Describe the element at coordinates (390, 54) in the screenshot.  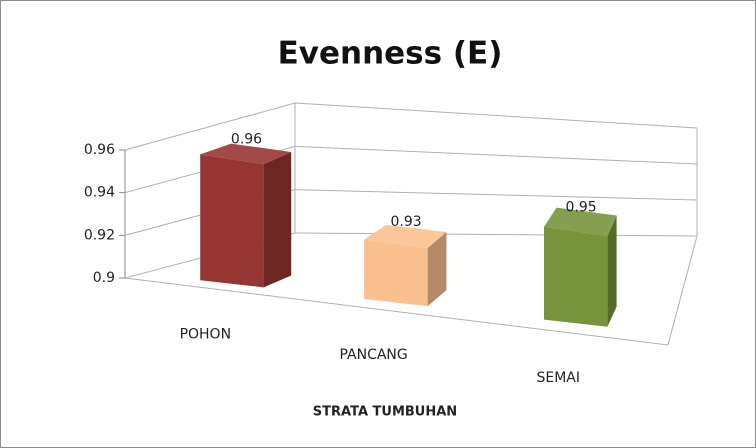
I see `chart-title: Evenness (E)` at that location.